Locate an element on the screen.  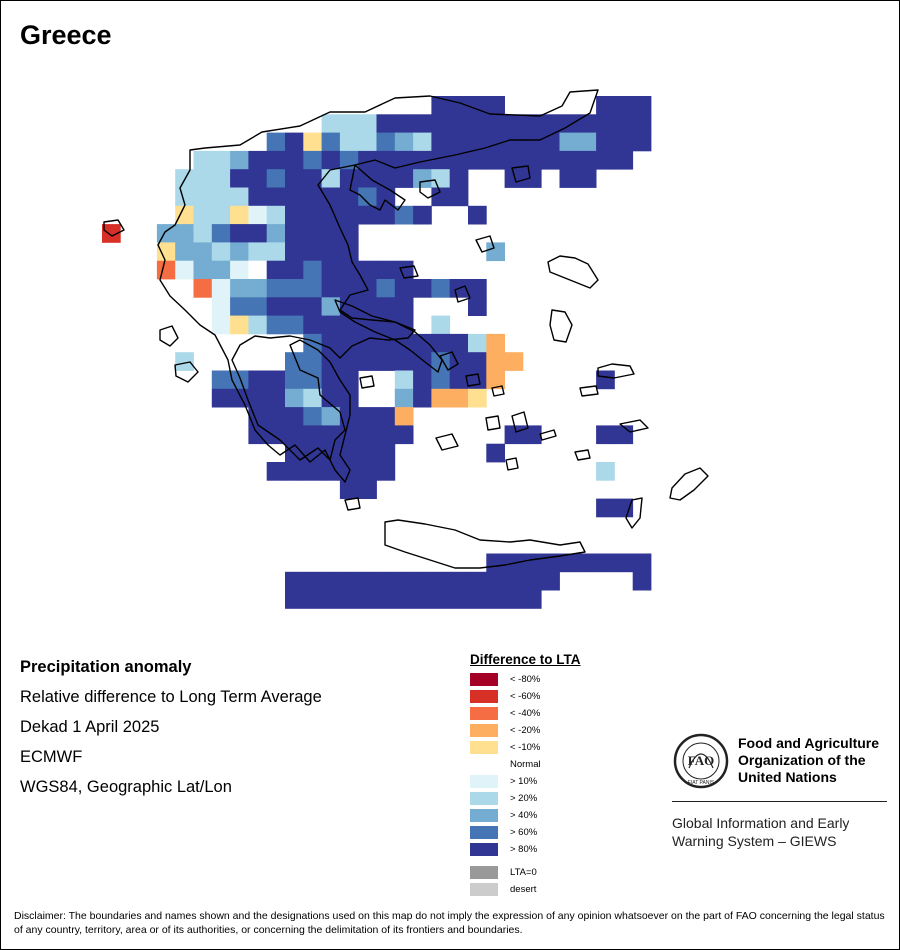
skyros-outline is located at coordinates (462, 294).